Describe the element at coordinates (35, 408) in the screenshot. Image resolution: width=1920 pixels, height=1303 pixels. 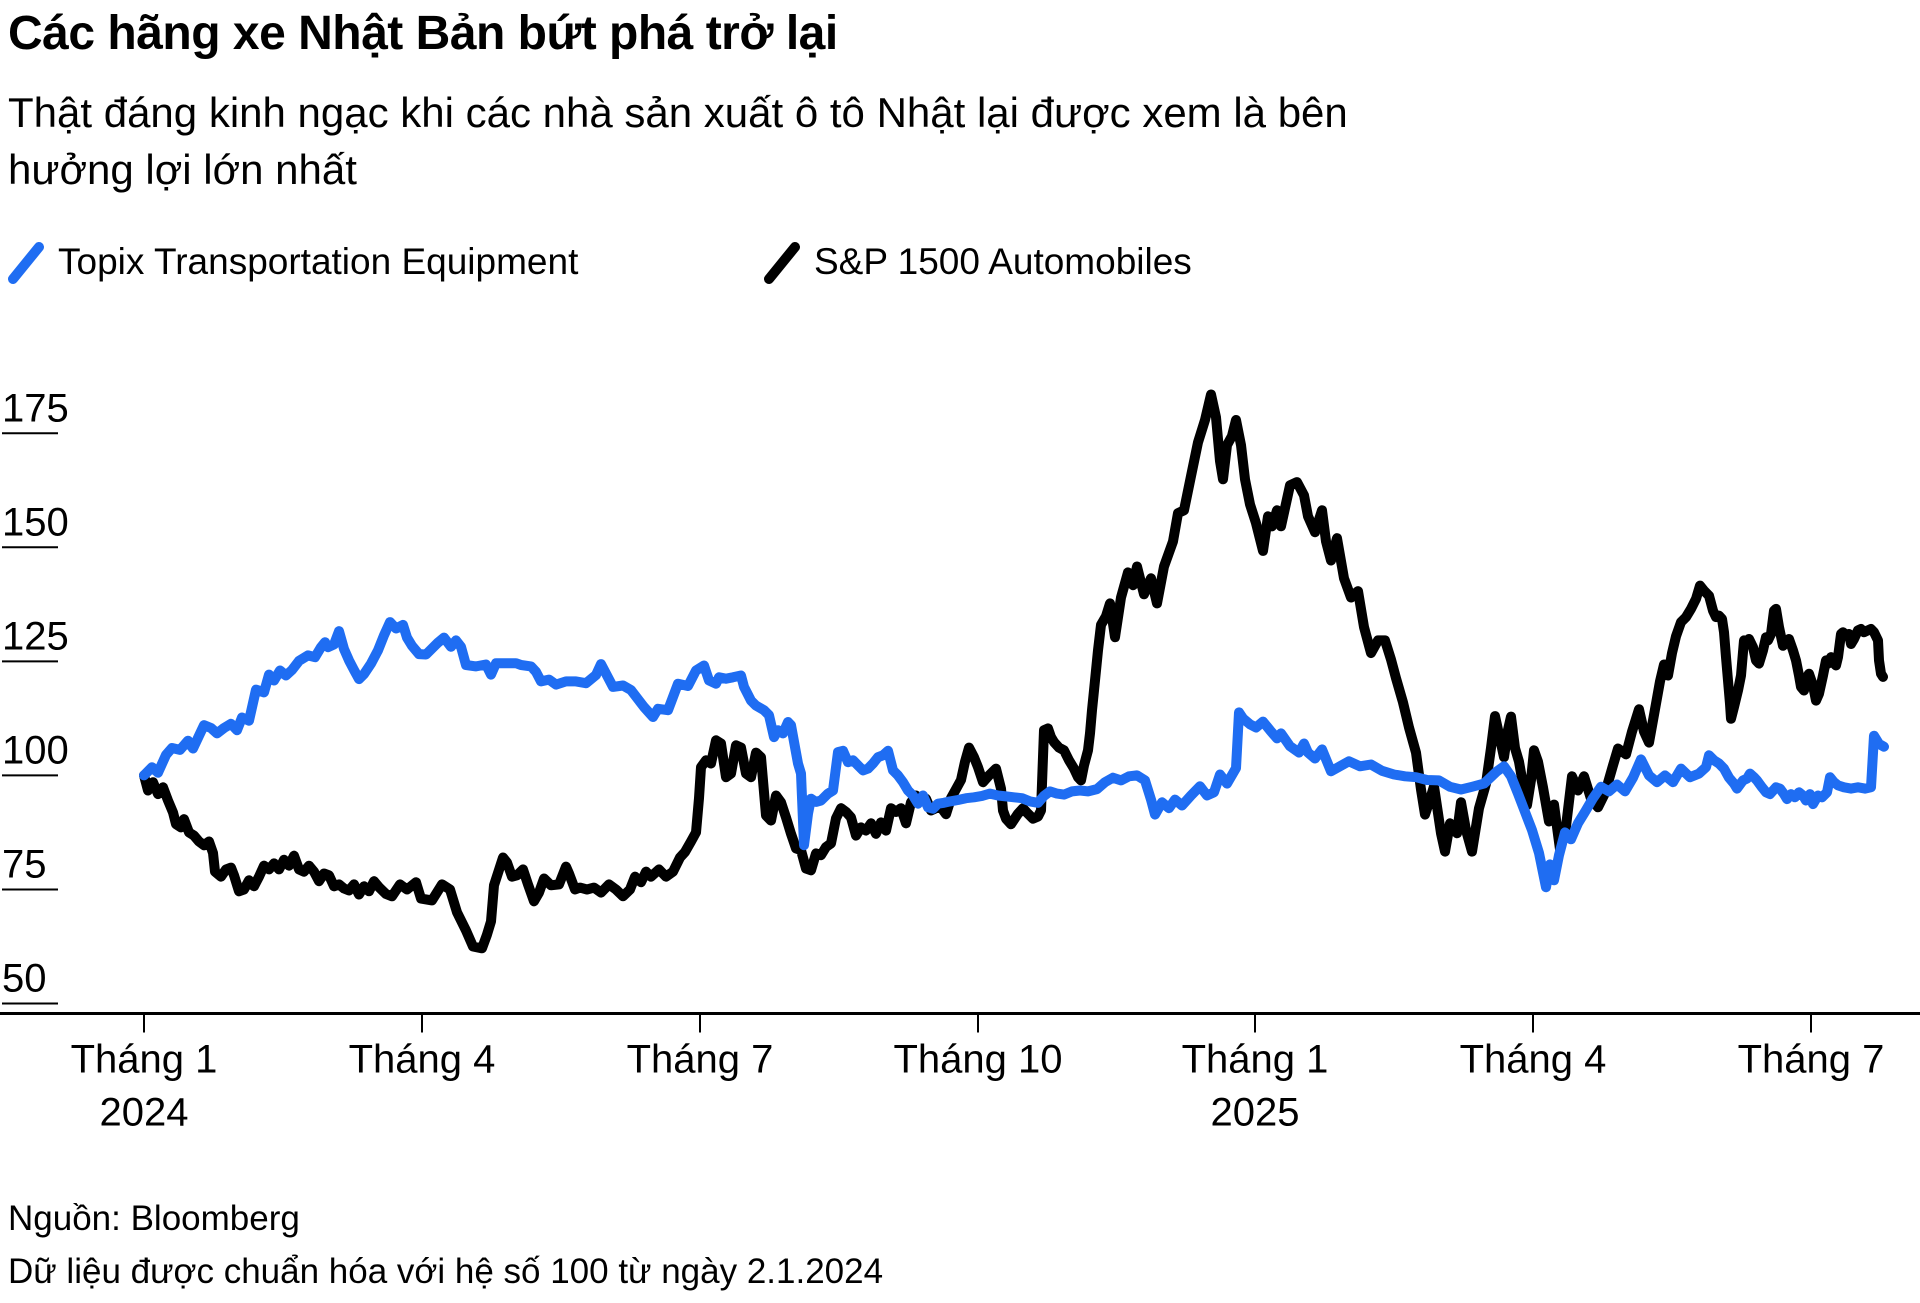
I see `y-axis-label: 175` at that location.